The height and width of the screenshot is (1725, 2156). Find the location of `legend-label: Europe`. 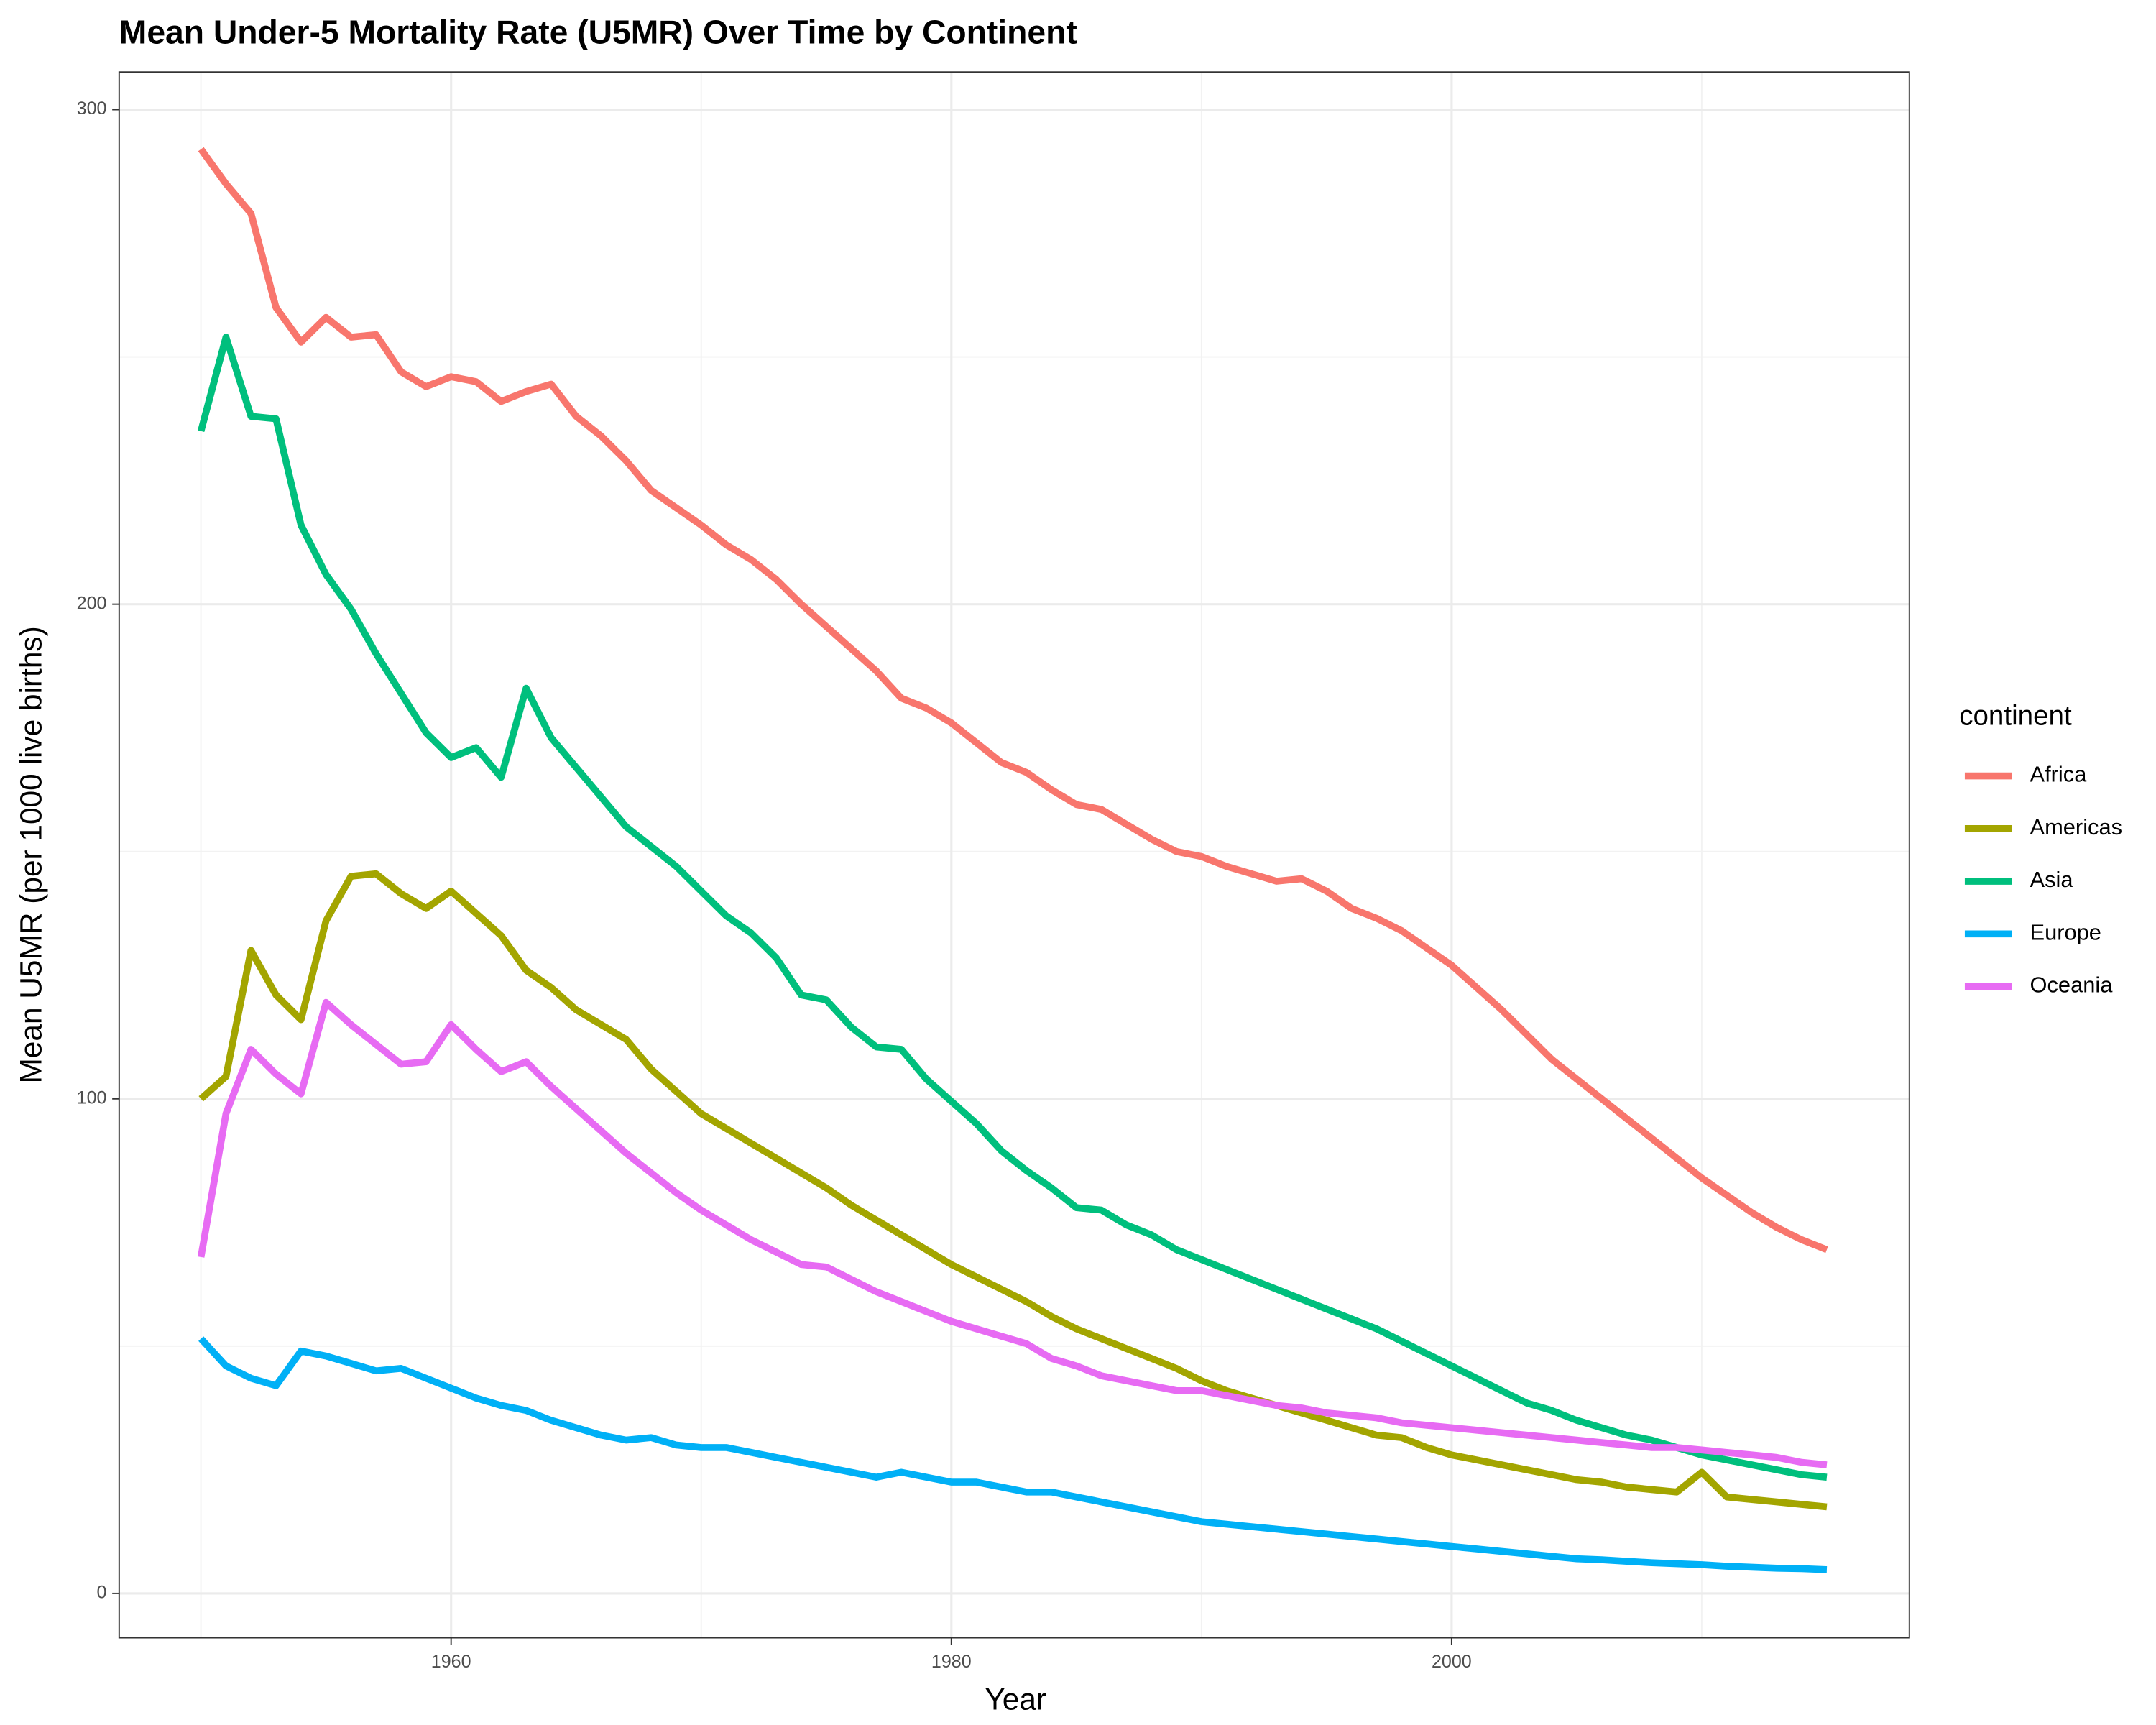

legend-label: Europe is located at coordinates (2065, 931).